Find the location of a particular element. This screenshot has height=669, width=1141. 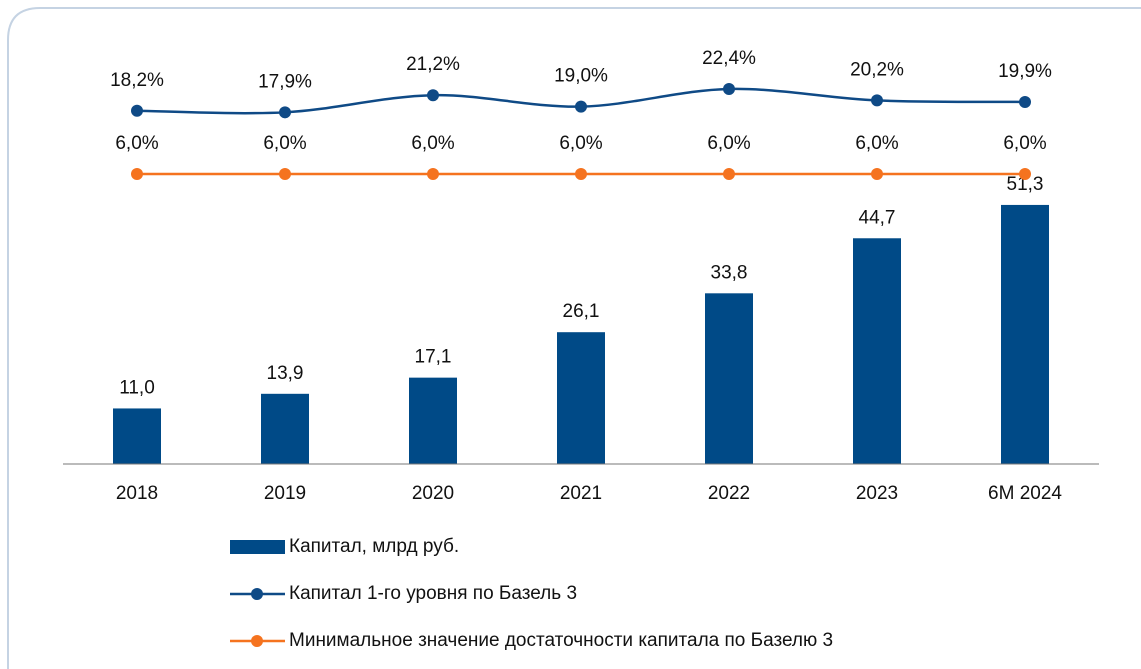

x-tick-label: 2022 is located at coordinates (729, 493).